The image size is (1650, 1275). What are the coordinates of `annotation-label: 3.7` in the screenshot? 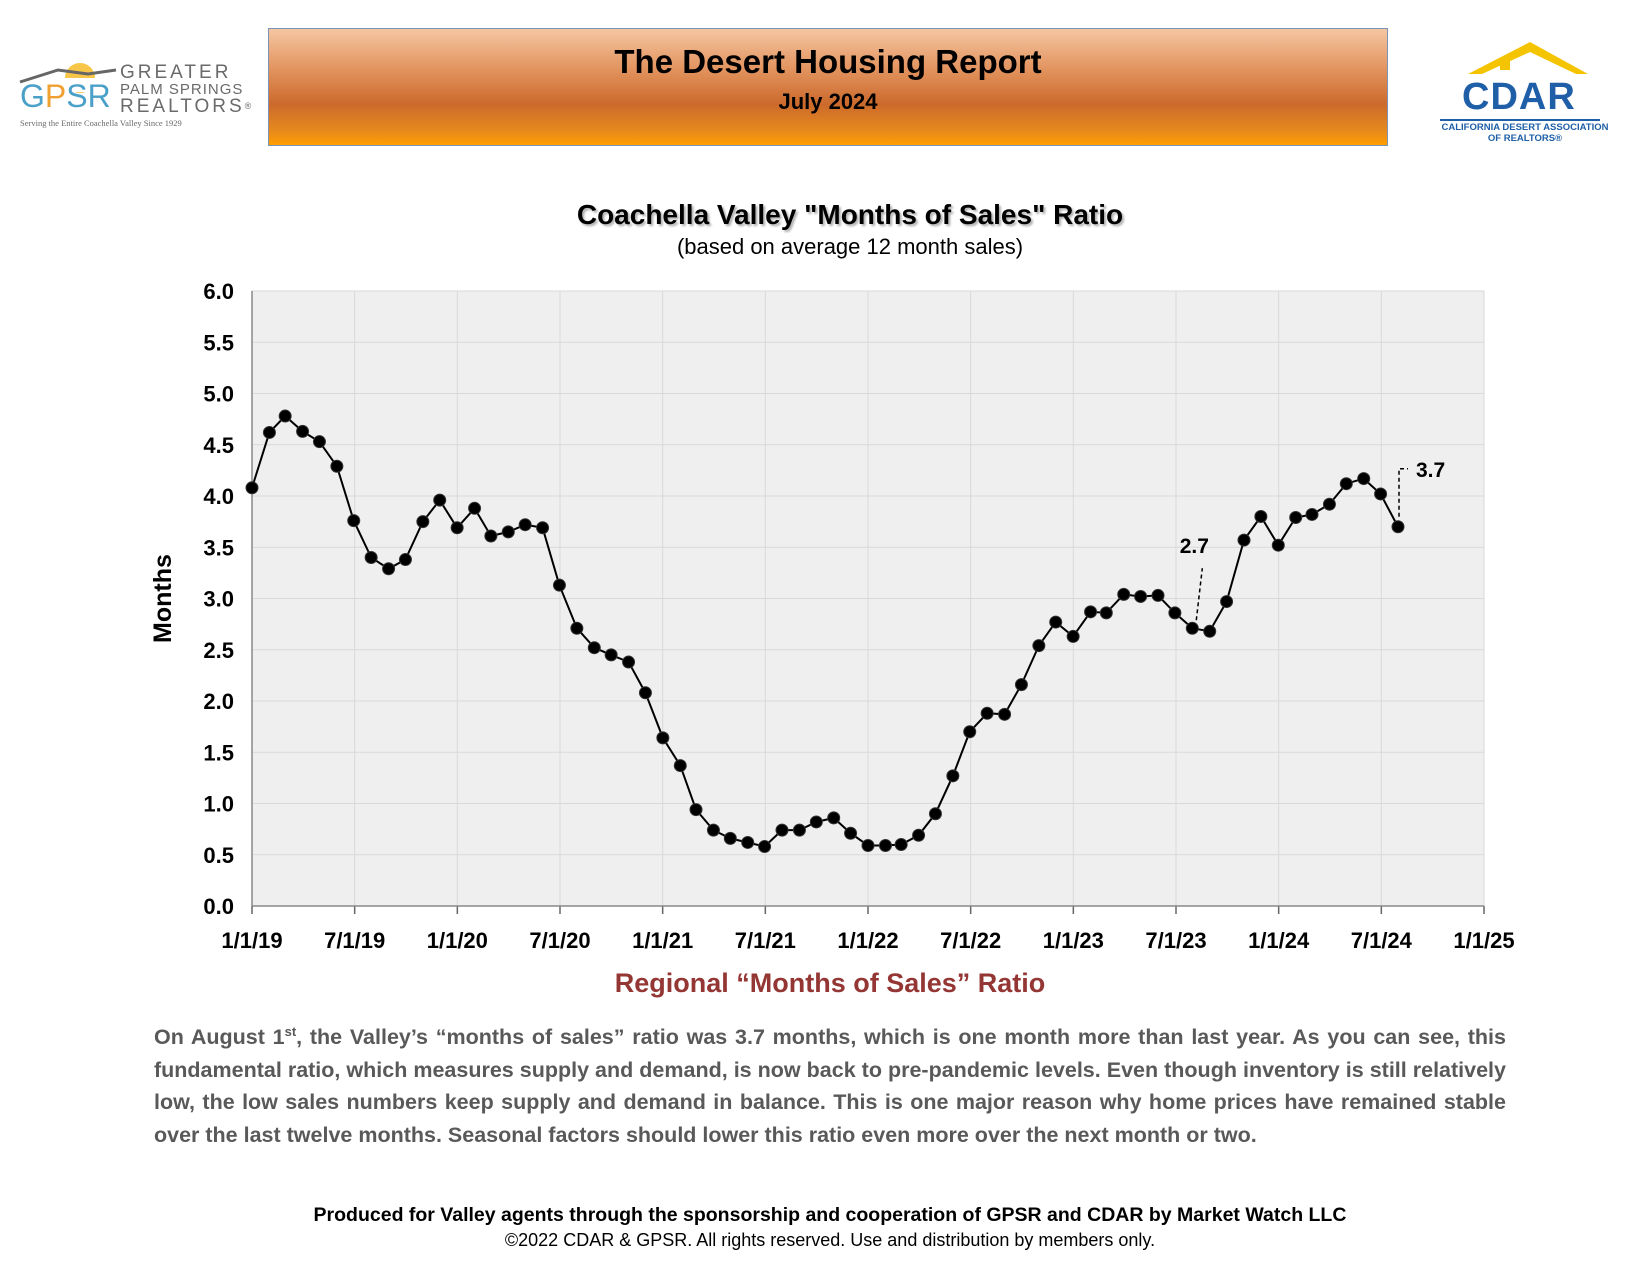 It's located at (1430, 470).